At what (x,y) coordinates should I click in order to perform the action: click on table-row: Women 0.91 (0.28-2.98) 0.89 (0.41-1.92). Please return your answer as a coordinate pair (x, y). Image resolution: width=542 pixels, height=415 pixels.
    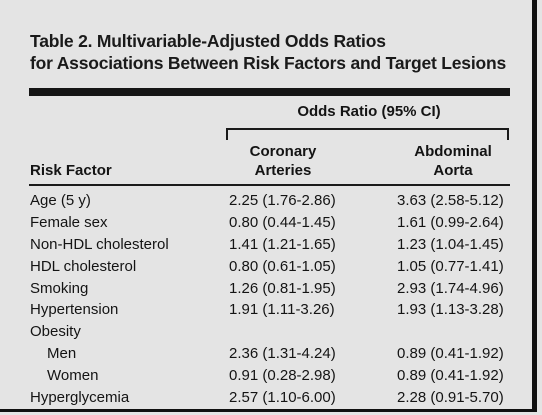
    Looking at the image, I should click on (268, 376).